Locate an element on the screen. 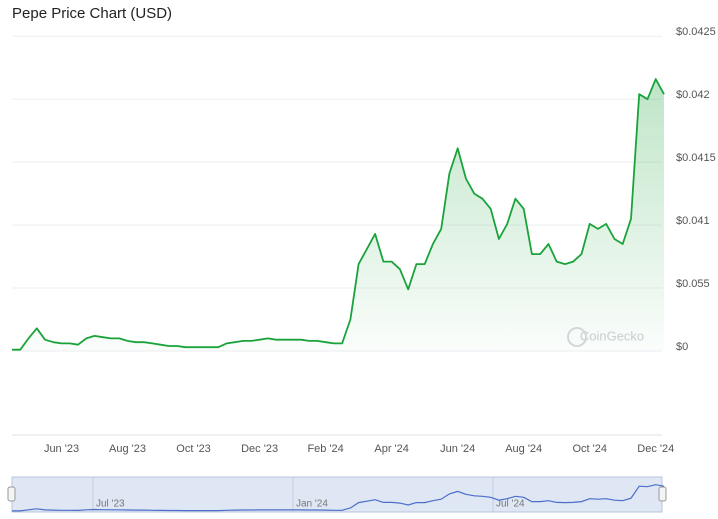 The image size is (718, 519). y-tick-label: $0.055 is located at coordinates (693, 284).